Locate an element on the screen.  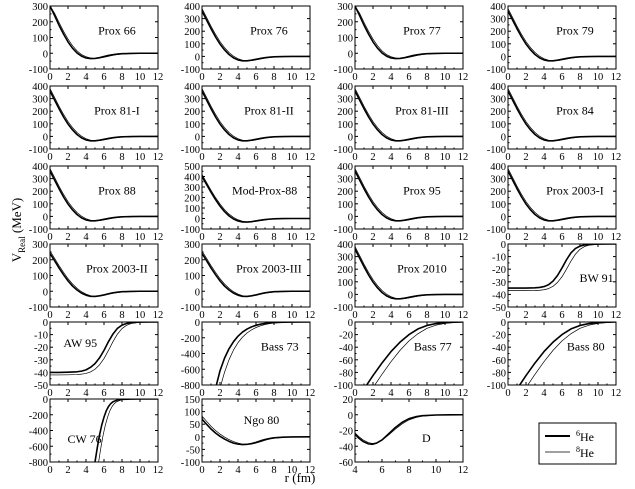
y-tick-label: -200 is located at coordinates (38, 416).